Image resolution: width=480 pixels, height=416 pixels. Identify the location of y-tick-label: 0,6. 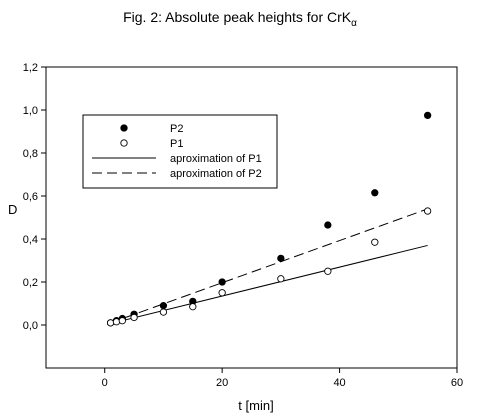
(30, 197).